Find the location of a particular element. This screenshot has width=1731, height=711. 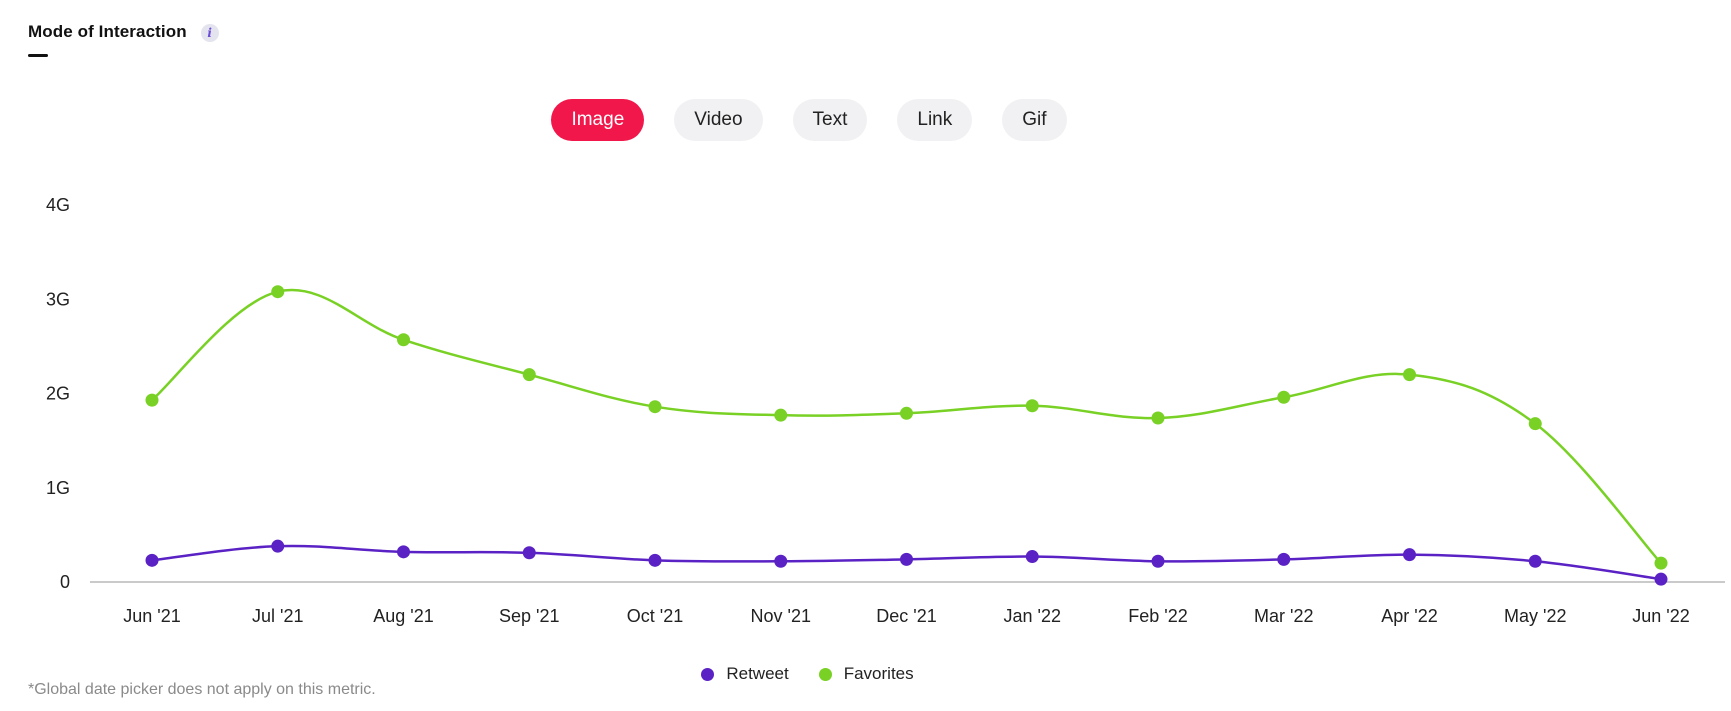

legend-item-retweet: Retweet is located at coordinates (745, 674).